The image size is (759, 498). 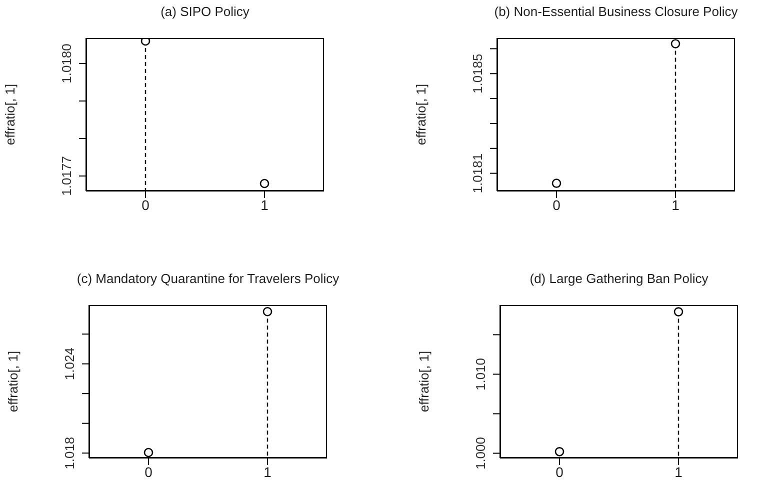 What do you see at coordinates (66, 176) in the screenshot?
I see `y-tick-label: 1.0177` at bounding box center [66, 176].